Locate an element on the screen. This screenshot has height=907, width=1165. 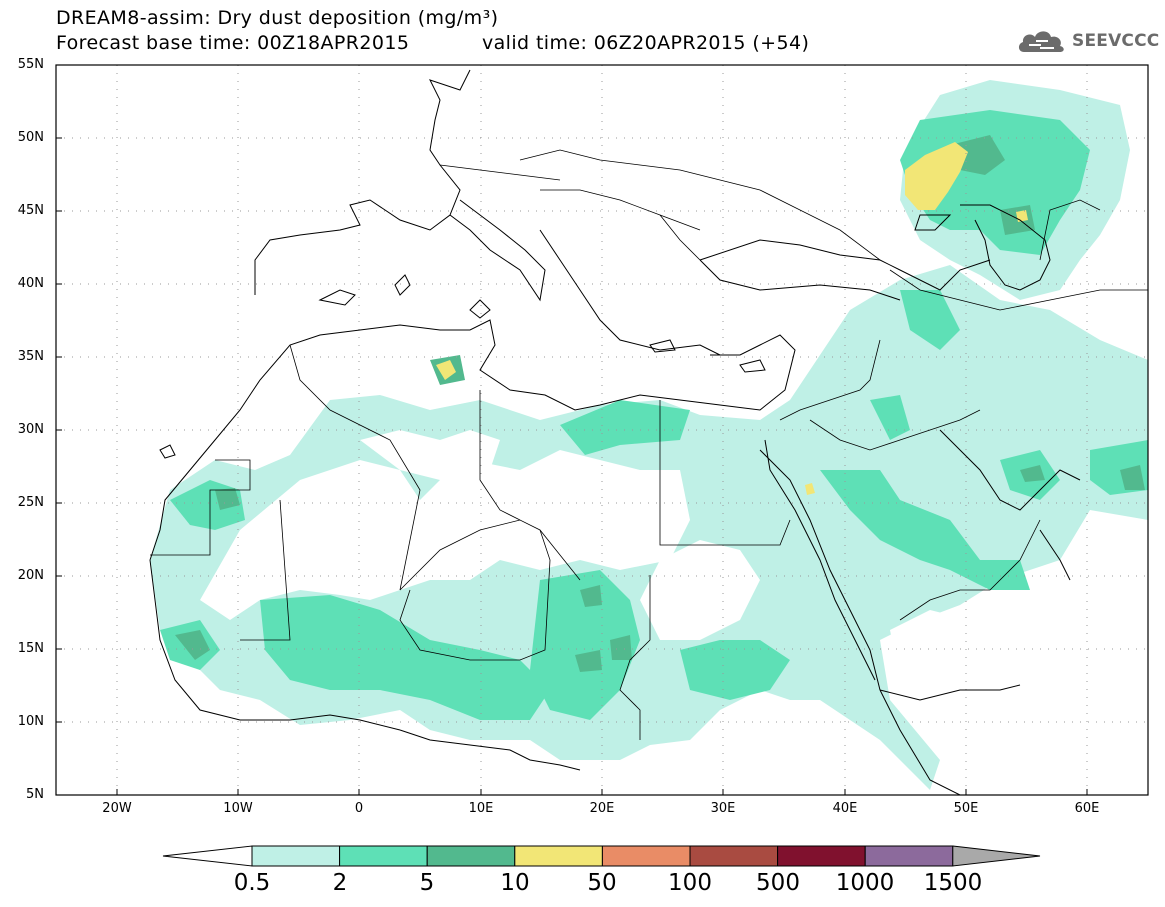
seevccc-logo: SEEVCCC is located at coordinates (1087, 41).